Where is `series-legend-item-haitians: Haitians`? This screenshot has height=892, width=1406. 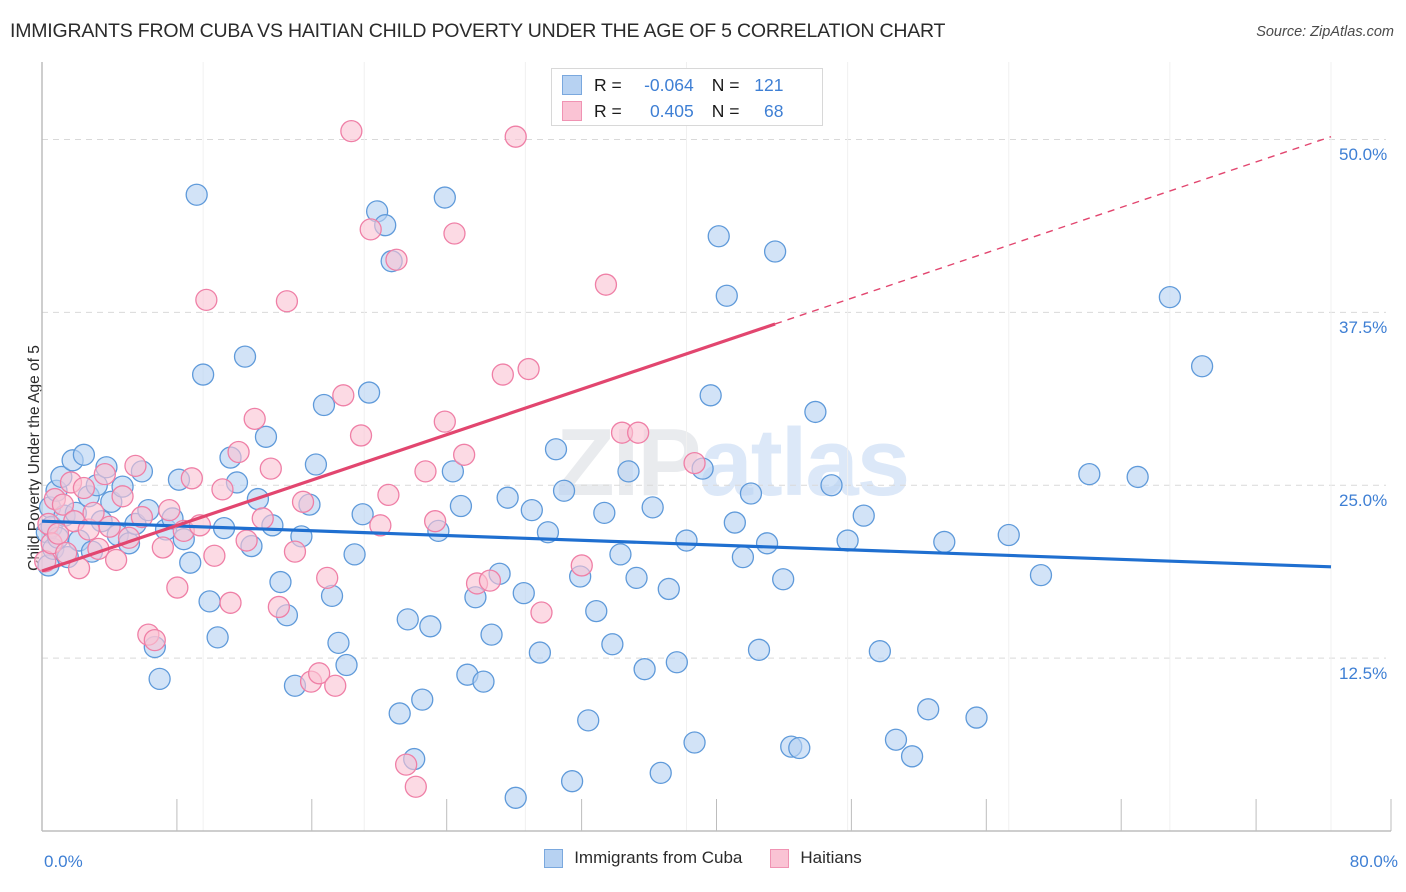
series-legend-item-haitians: Haitians is located at coordinates (816, 858).